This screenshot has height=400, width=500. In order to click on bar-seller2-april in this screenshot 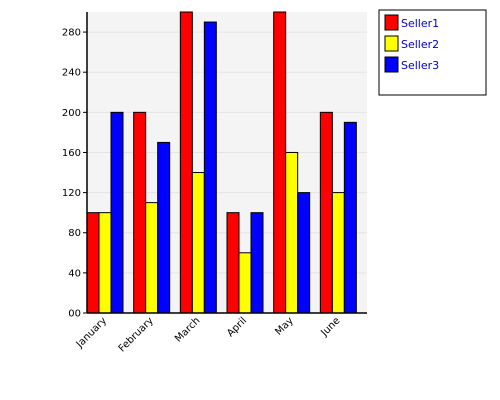, I will do `click(245, 283)`.